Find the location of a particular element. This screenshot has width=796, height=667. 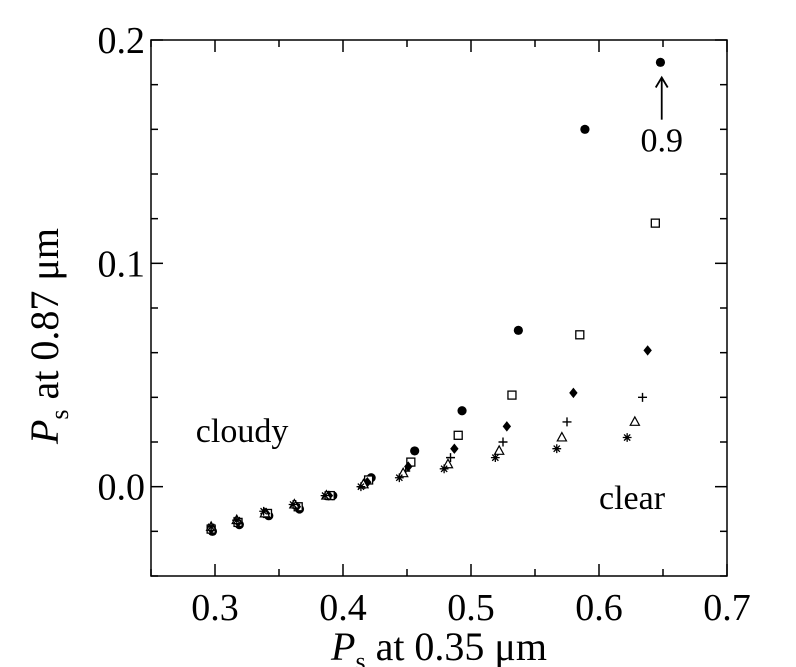

y-axis-label: Ps at 0.87 μm is located at coordinates (48, 336).